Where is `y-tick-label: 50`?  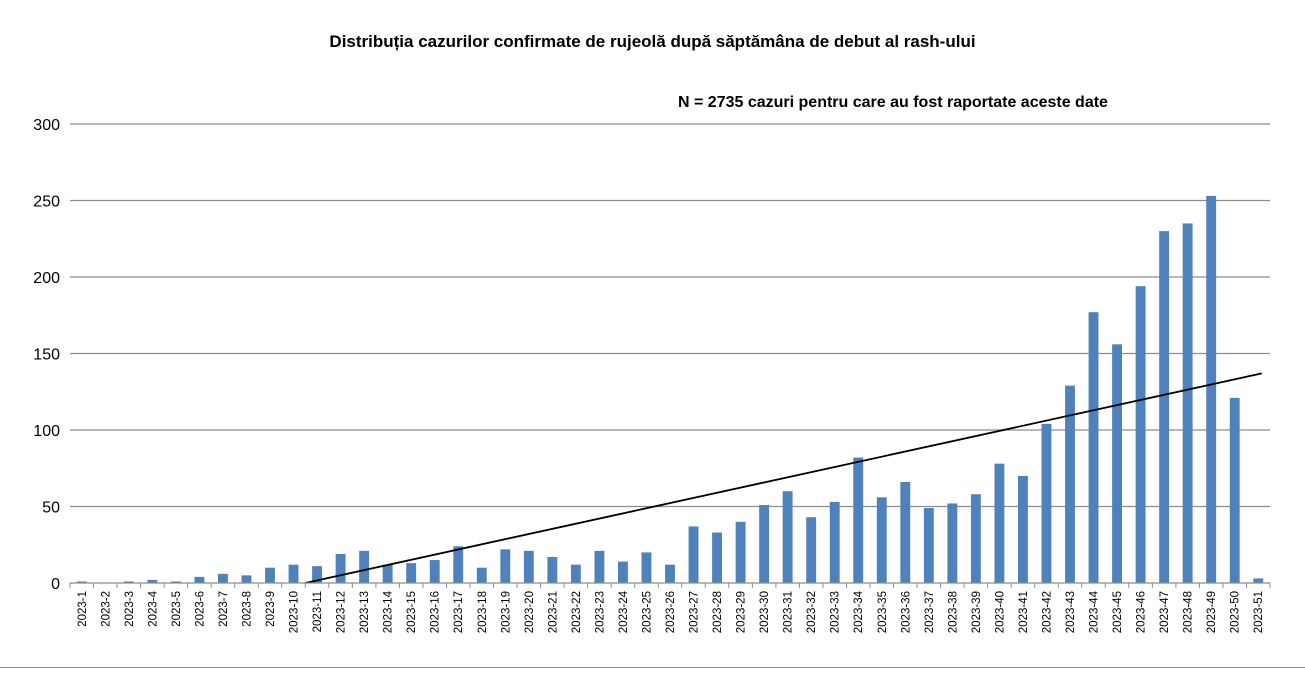 y-tick-label: 50 is located at coordinates (51, 508).